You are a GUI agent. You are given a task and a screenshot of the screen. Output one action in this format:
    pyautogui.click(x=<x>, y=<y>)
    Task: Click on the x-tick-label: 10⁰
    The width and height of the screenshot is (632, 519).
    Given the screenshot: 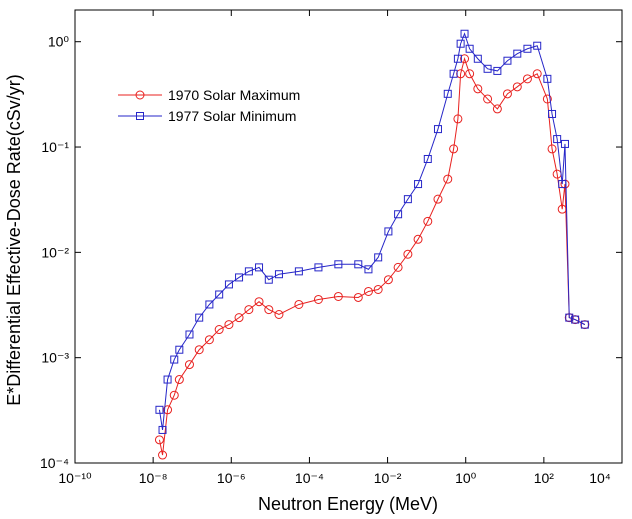 What is the action you would take?
    pyautogui.click(x=466, y=478)
    